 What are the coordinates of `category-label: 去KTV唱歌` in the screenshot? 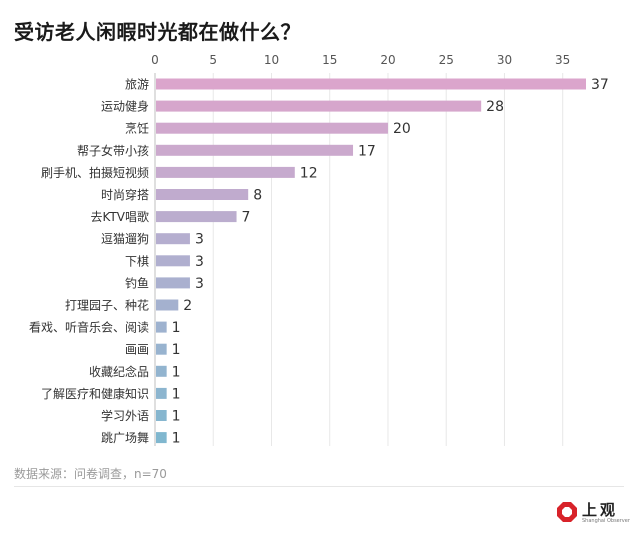 It's located at (120, 216).